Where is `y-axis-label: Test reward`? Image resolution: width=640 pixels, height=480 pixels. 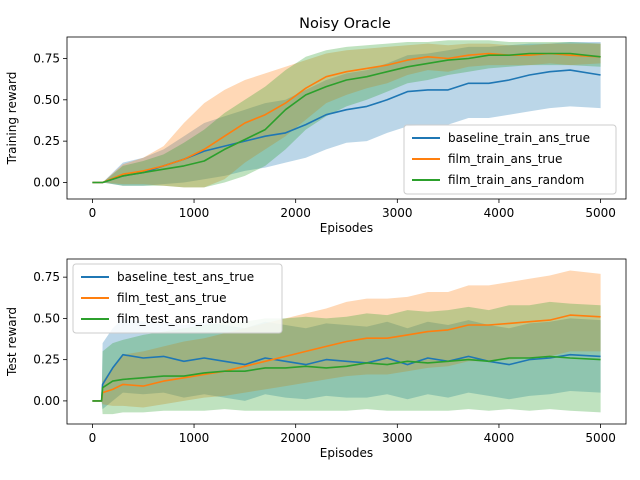 y-axis-label: Test reward is located at coordinates (12, 342).